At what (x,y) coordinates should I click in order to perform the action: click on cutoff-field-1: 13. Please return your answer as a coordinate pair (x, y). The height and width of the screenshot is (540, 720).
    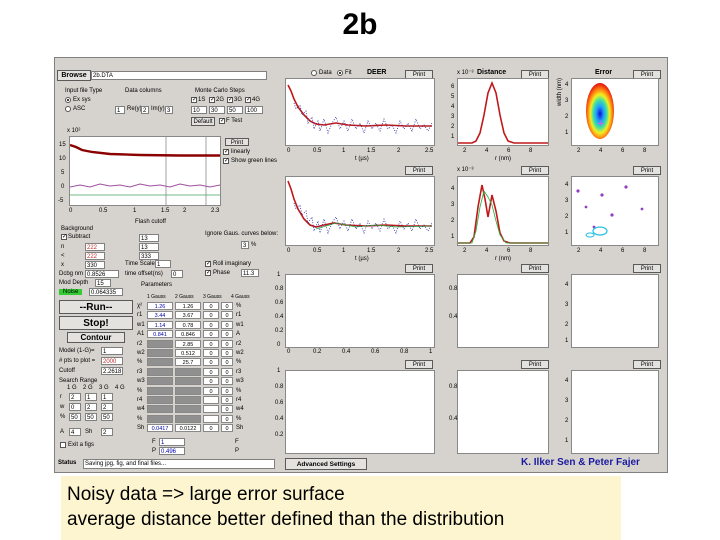
    Looking at the image, I should click on (149, 247).